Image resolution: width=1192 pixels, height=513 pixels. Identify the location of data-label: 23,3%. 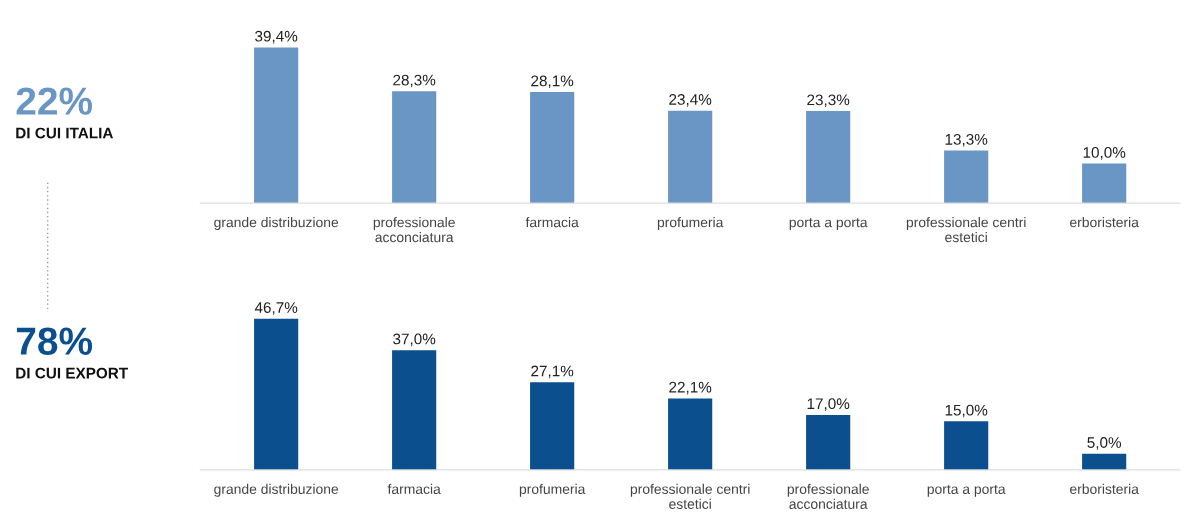
(828, 101).